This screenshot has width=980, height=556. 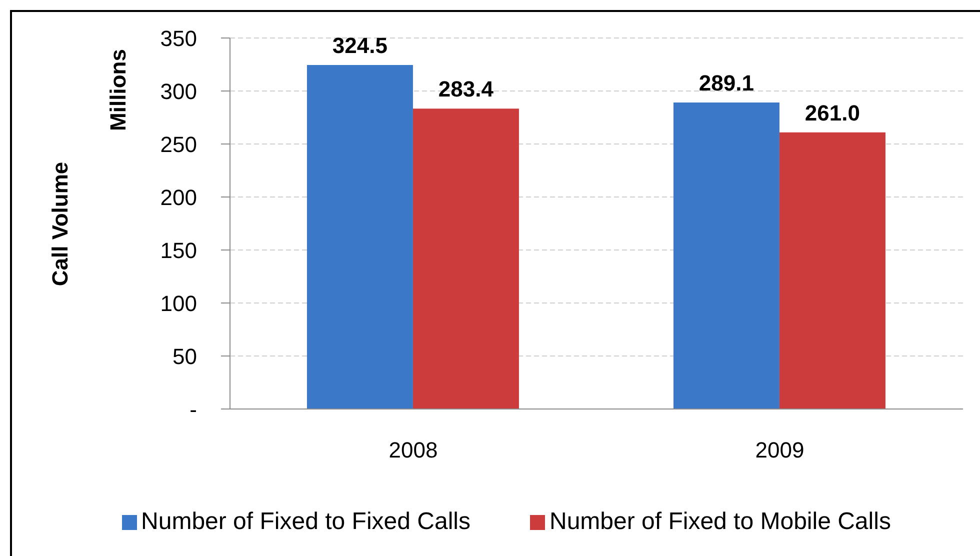 I want to click on y-axis-title: Call Volume, so click(x=60, y=224).